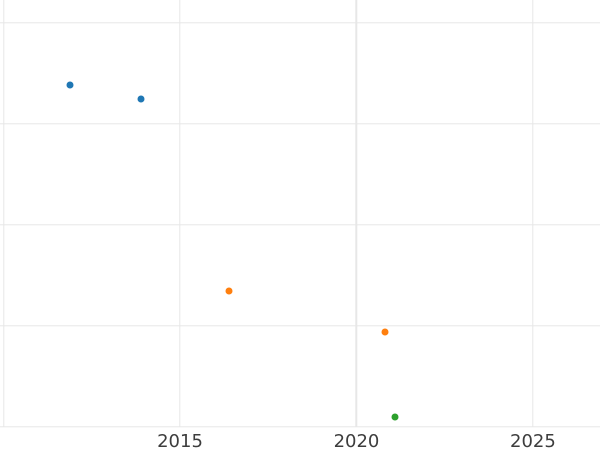 The width and height of the screenshot is (600, 450). I want to click on x-tick-label: 2025, so click(533, 440).